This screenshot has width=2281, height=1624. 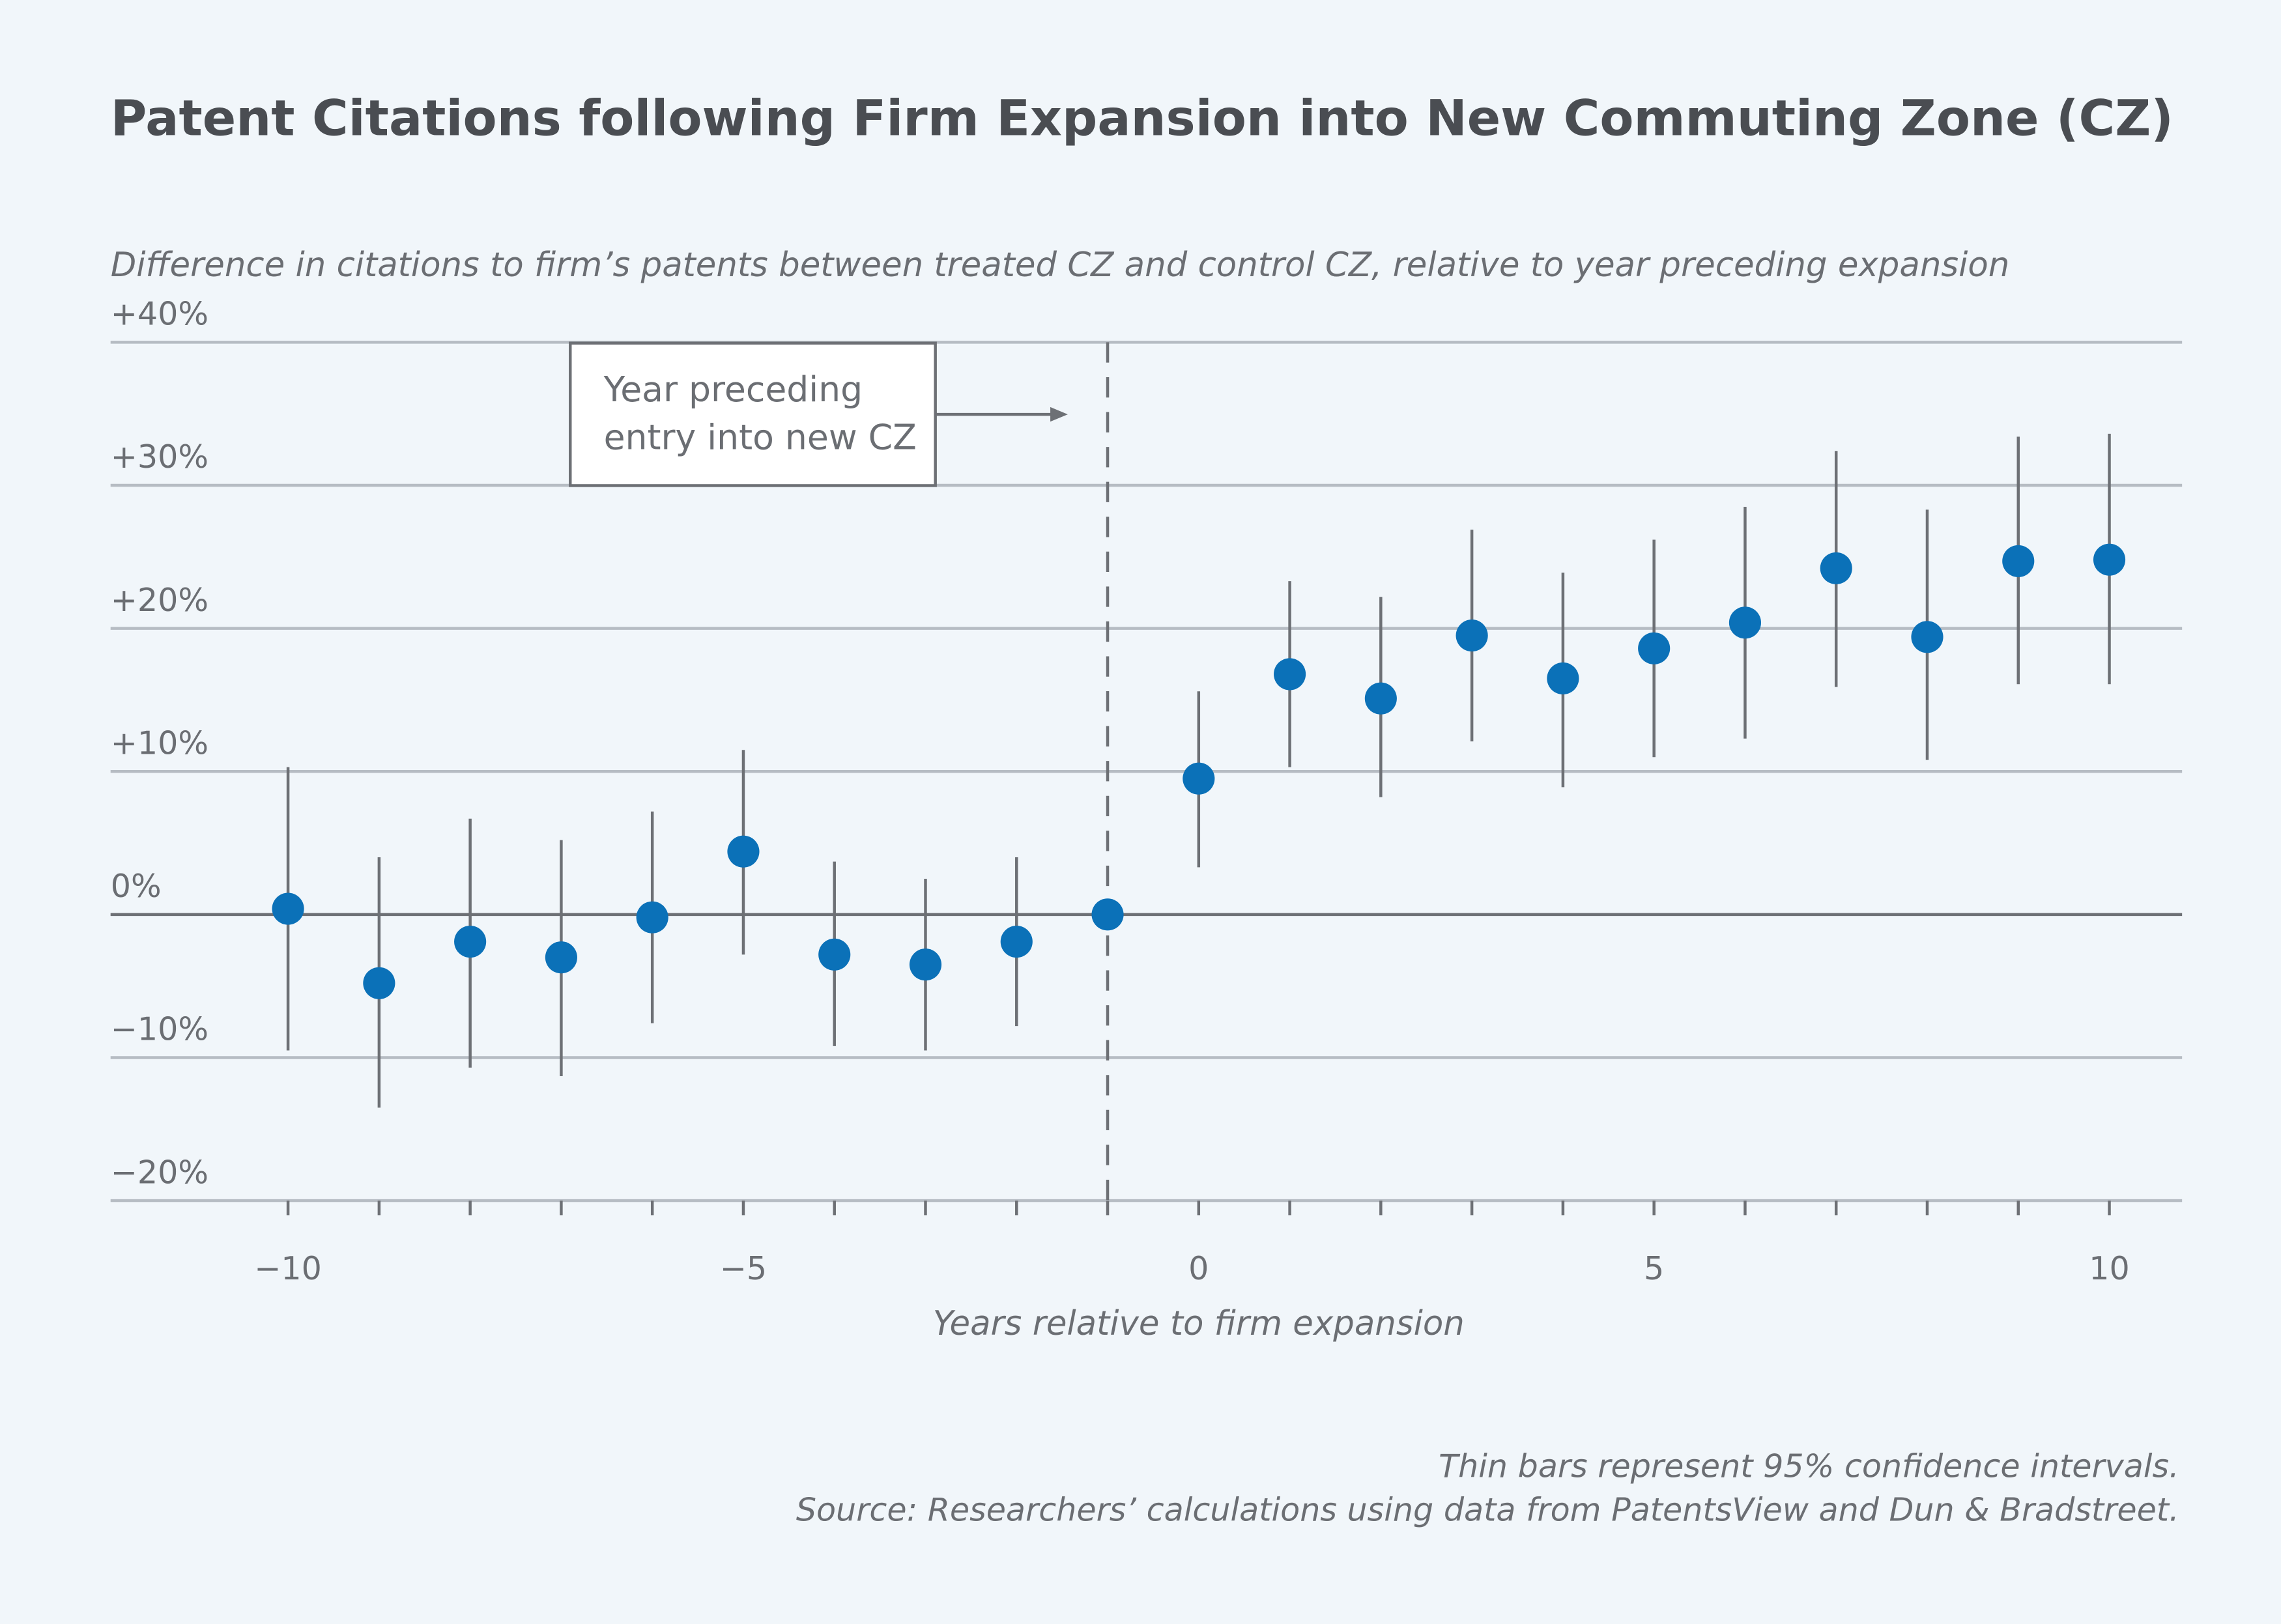 I want to click on x-axis-ticks: −10 −5 0 5 10, so click(x=1192, y=1244).